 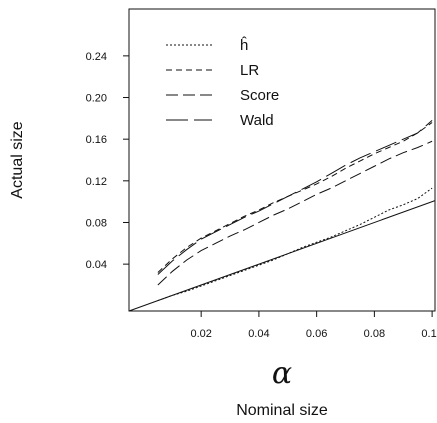 I want to click on y-tick-label: 0.04, so click(x=96, y=265).